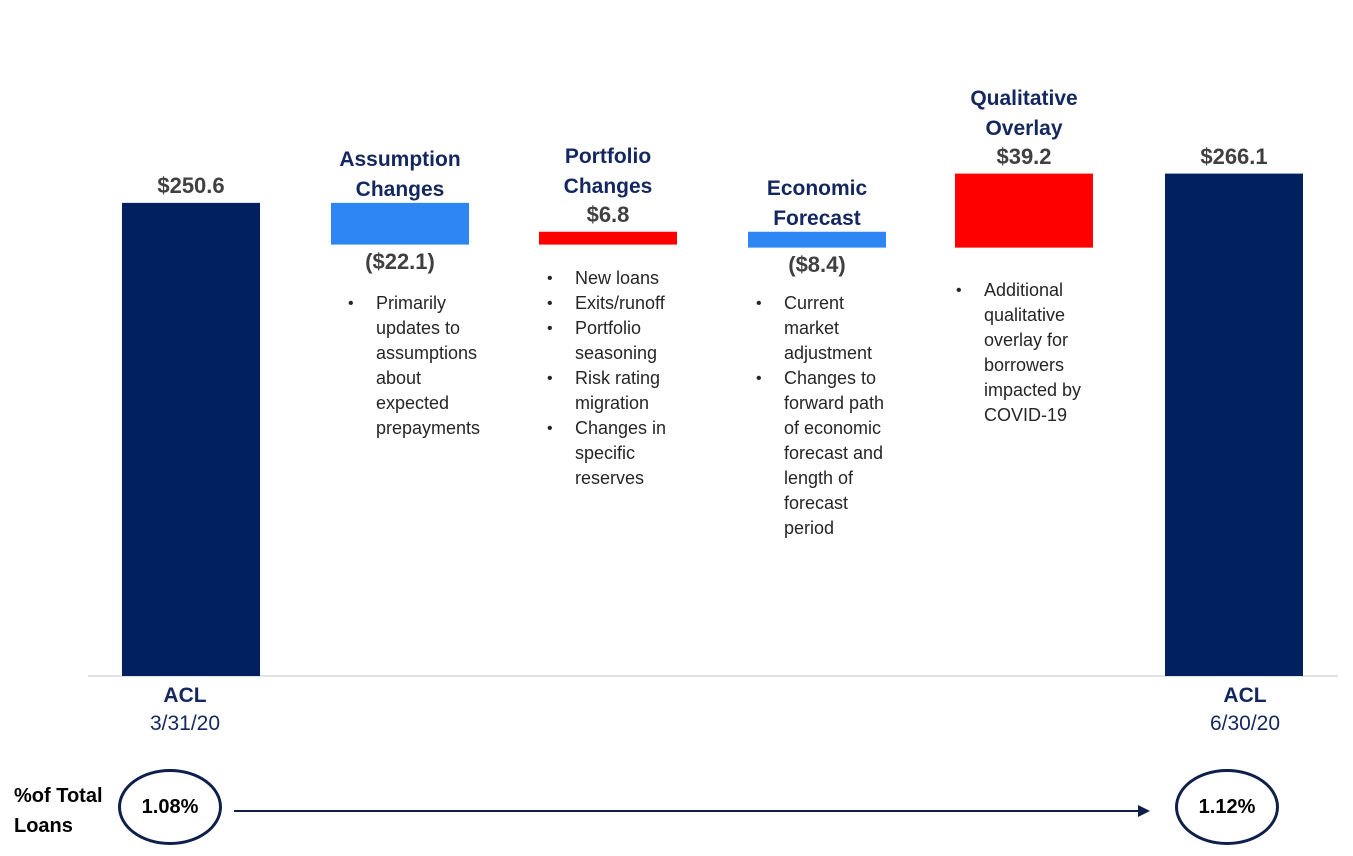 This screenshot has width=1353, height=856. I want to click on bullet-item: New loans, so click(617, 278).